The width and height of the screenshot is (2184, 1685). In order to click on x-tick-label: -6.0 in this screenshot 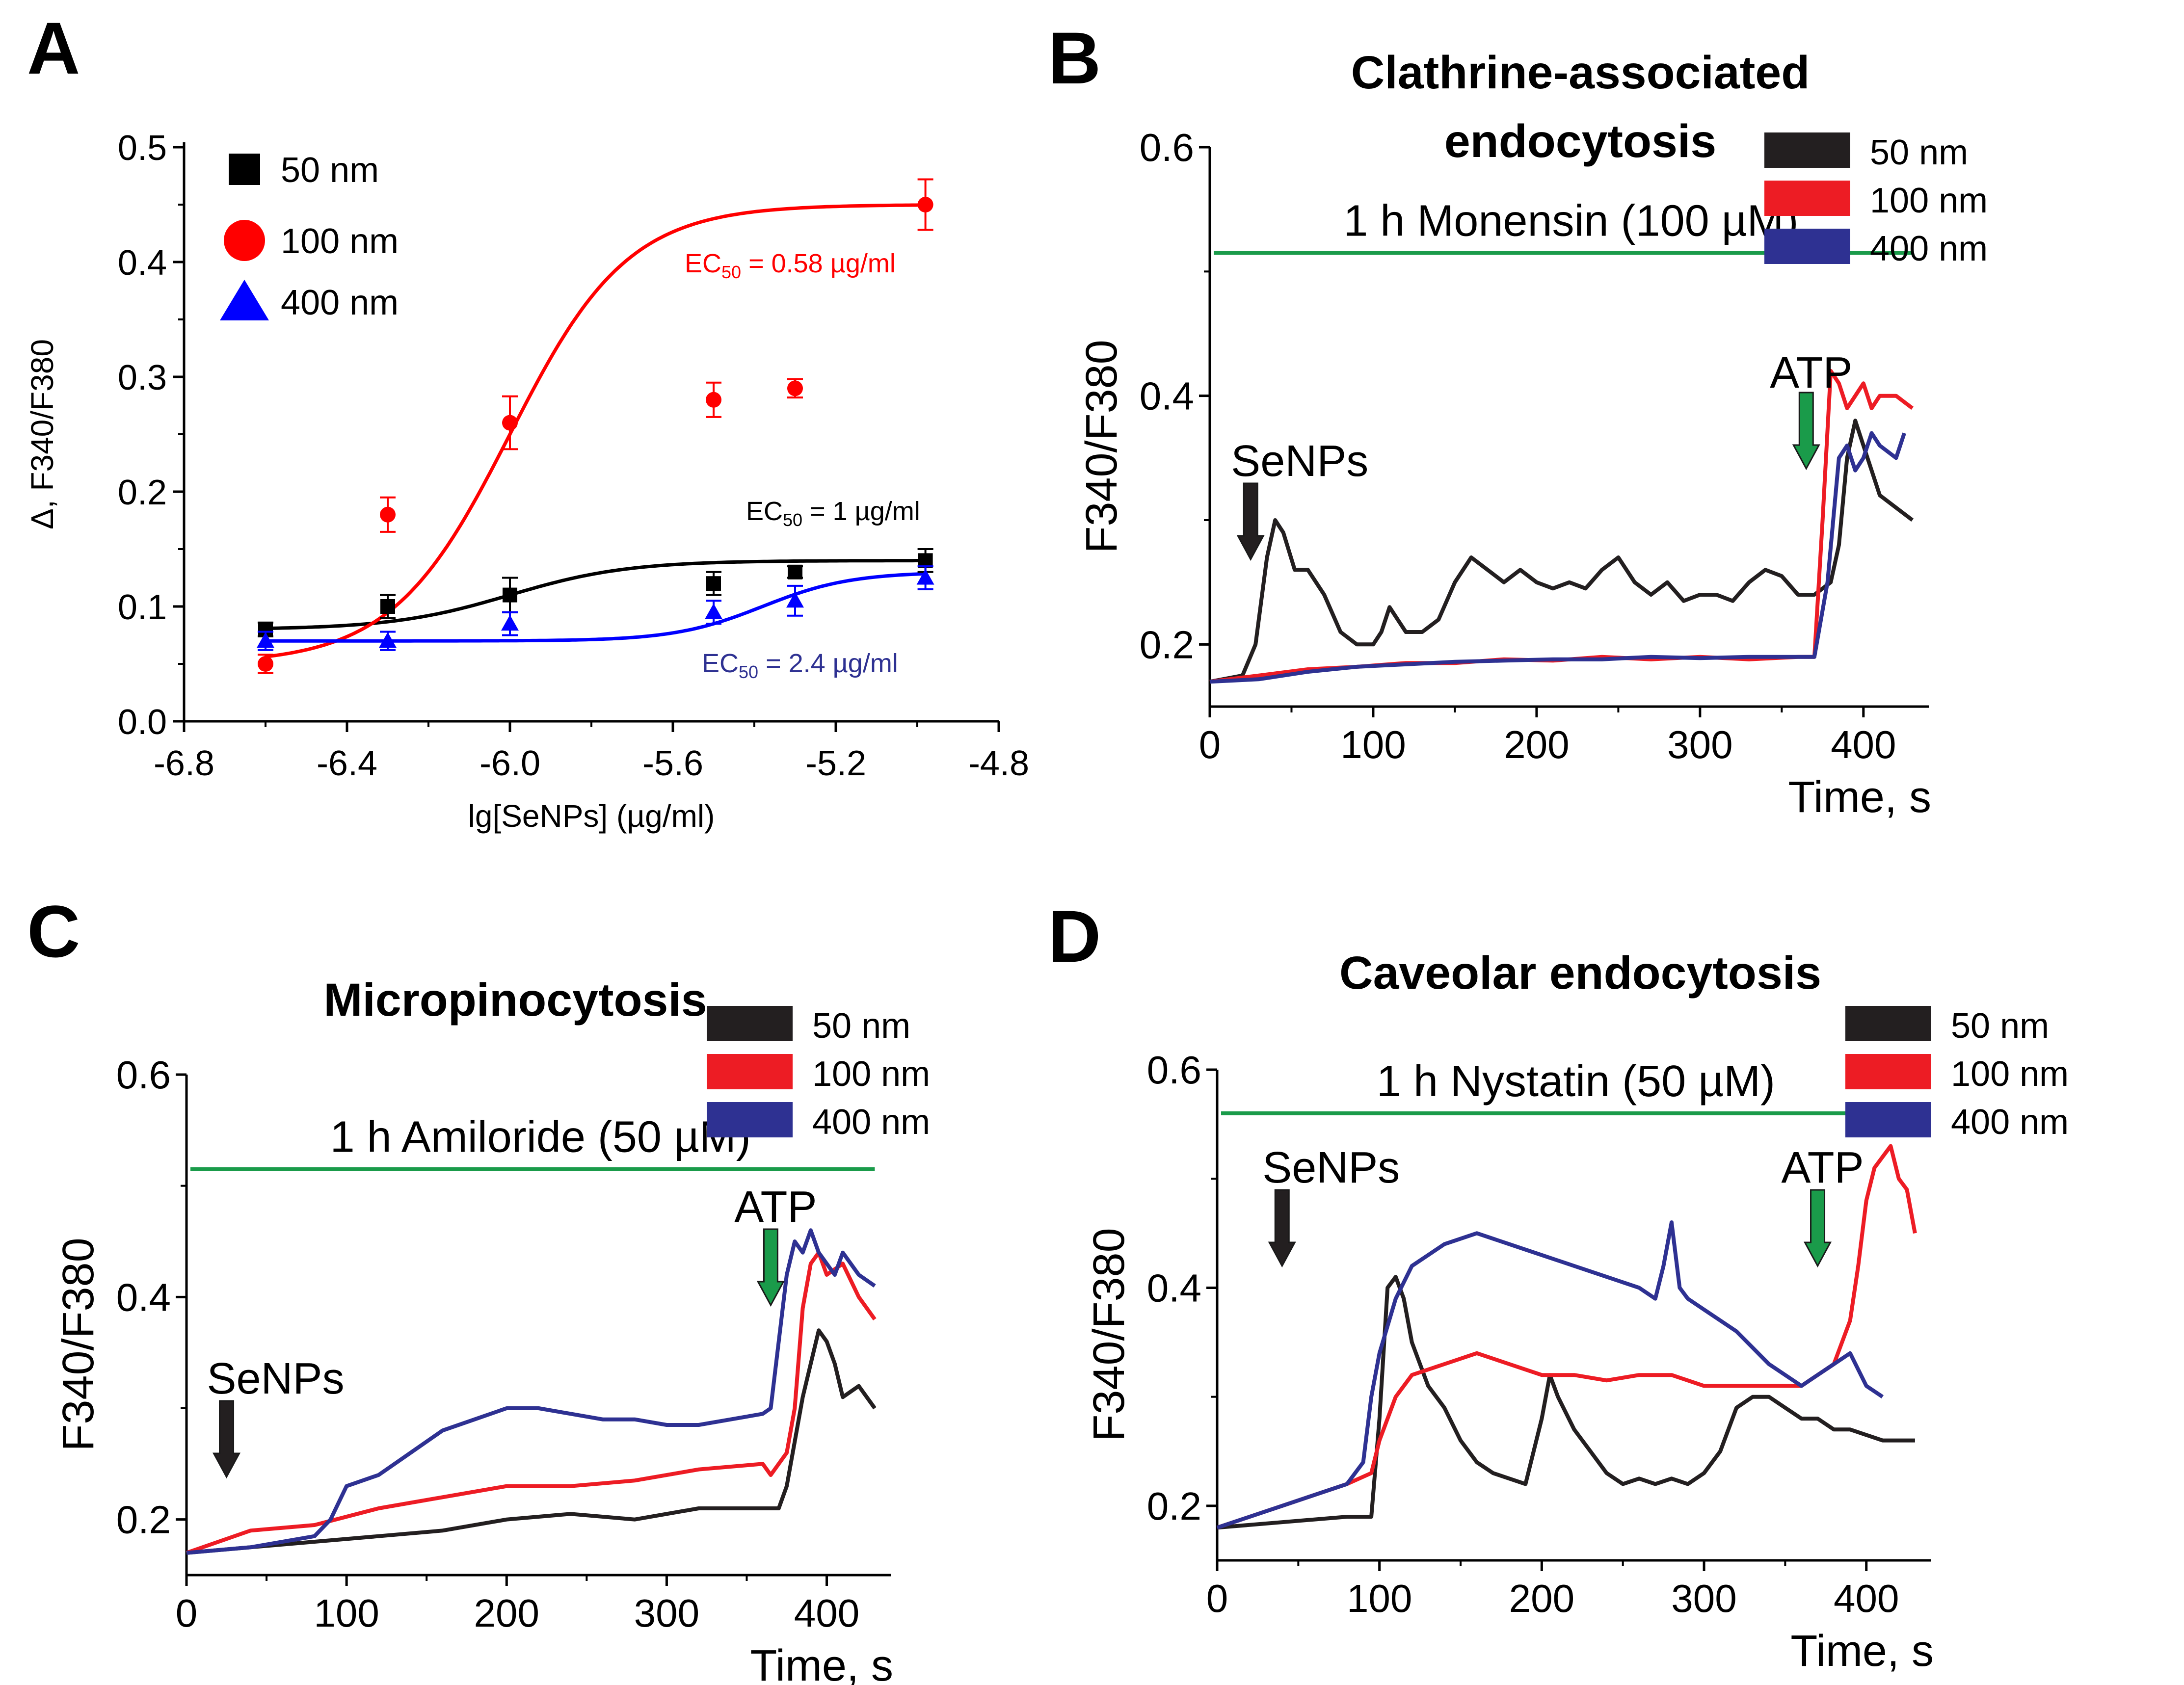, I will do `click(509, 763)`.